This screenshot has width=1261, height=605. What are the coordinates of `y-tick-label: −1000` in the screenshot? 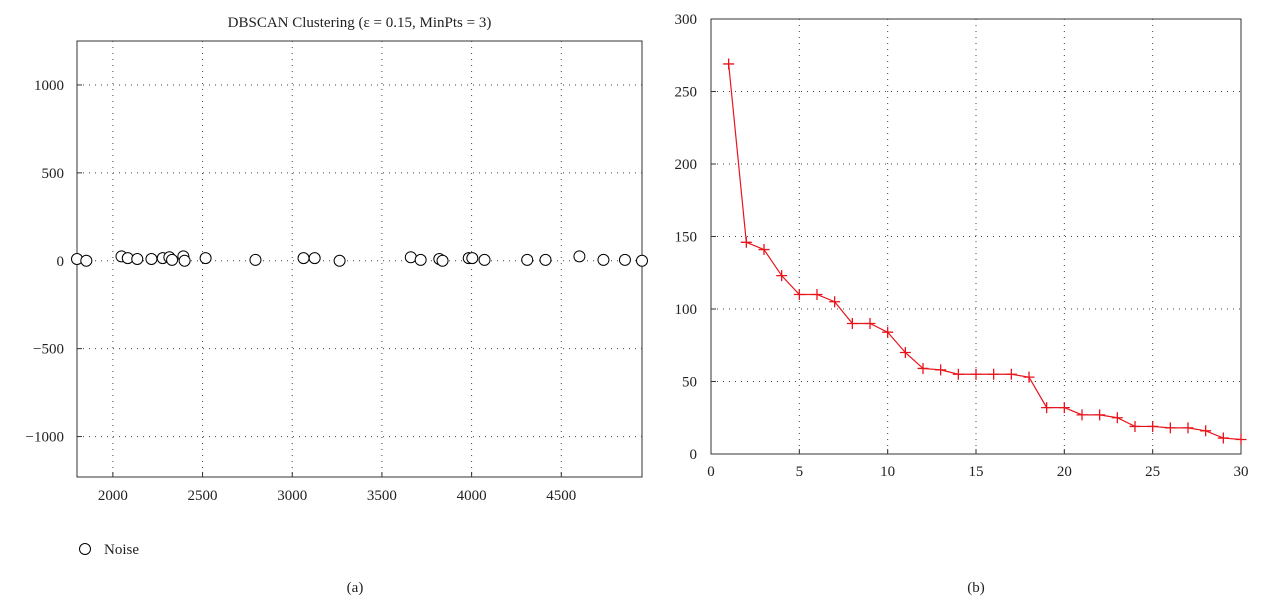 It's located at (45, 438).